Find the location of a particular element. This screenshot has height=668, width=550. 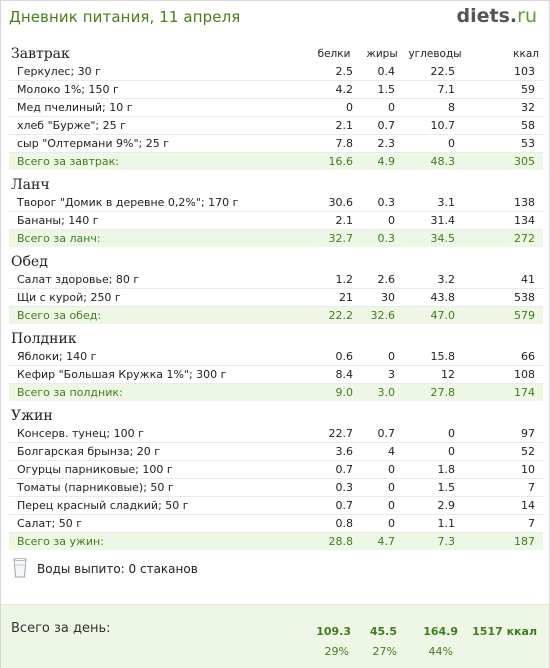

food-protein: 22.7 is located at coordinates (334, 434).